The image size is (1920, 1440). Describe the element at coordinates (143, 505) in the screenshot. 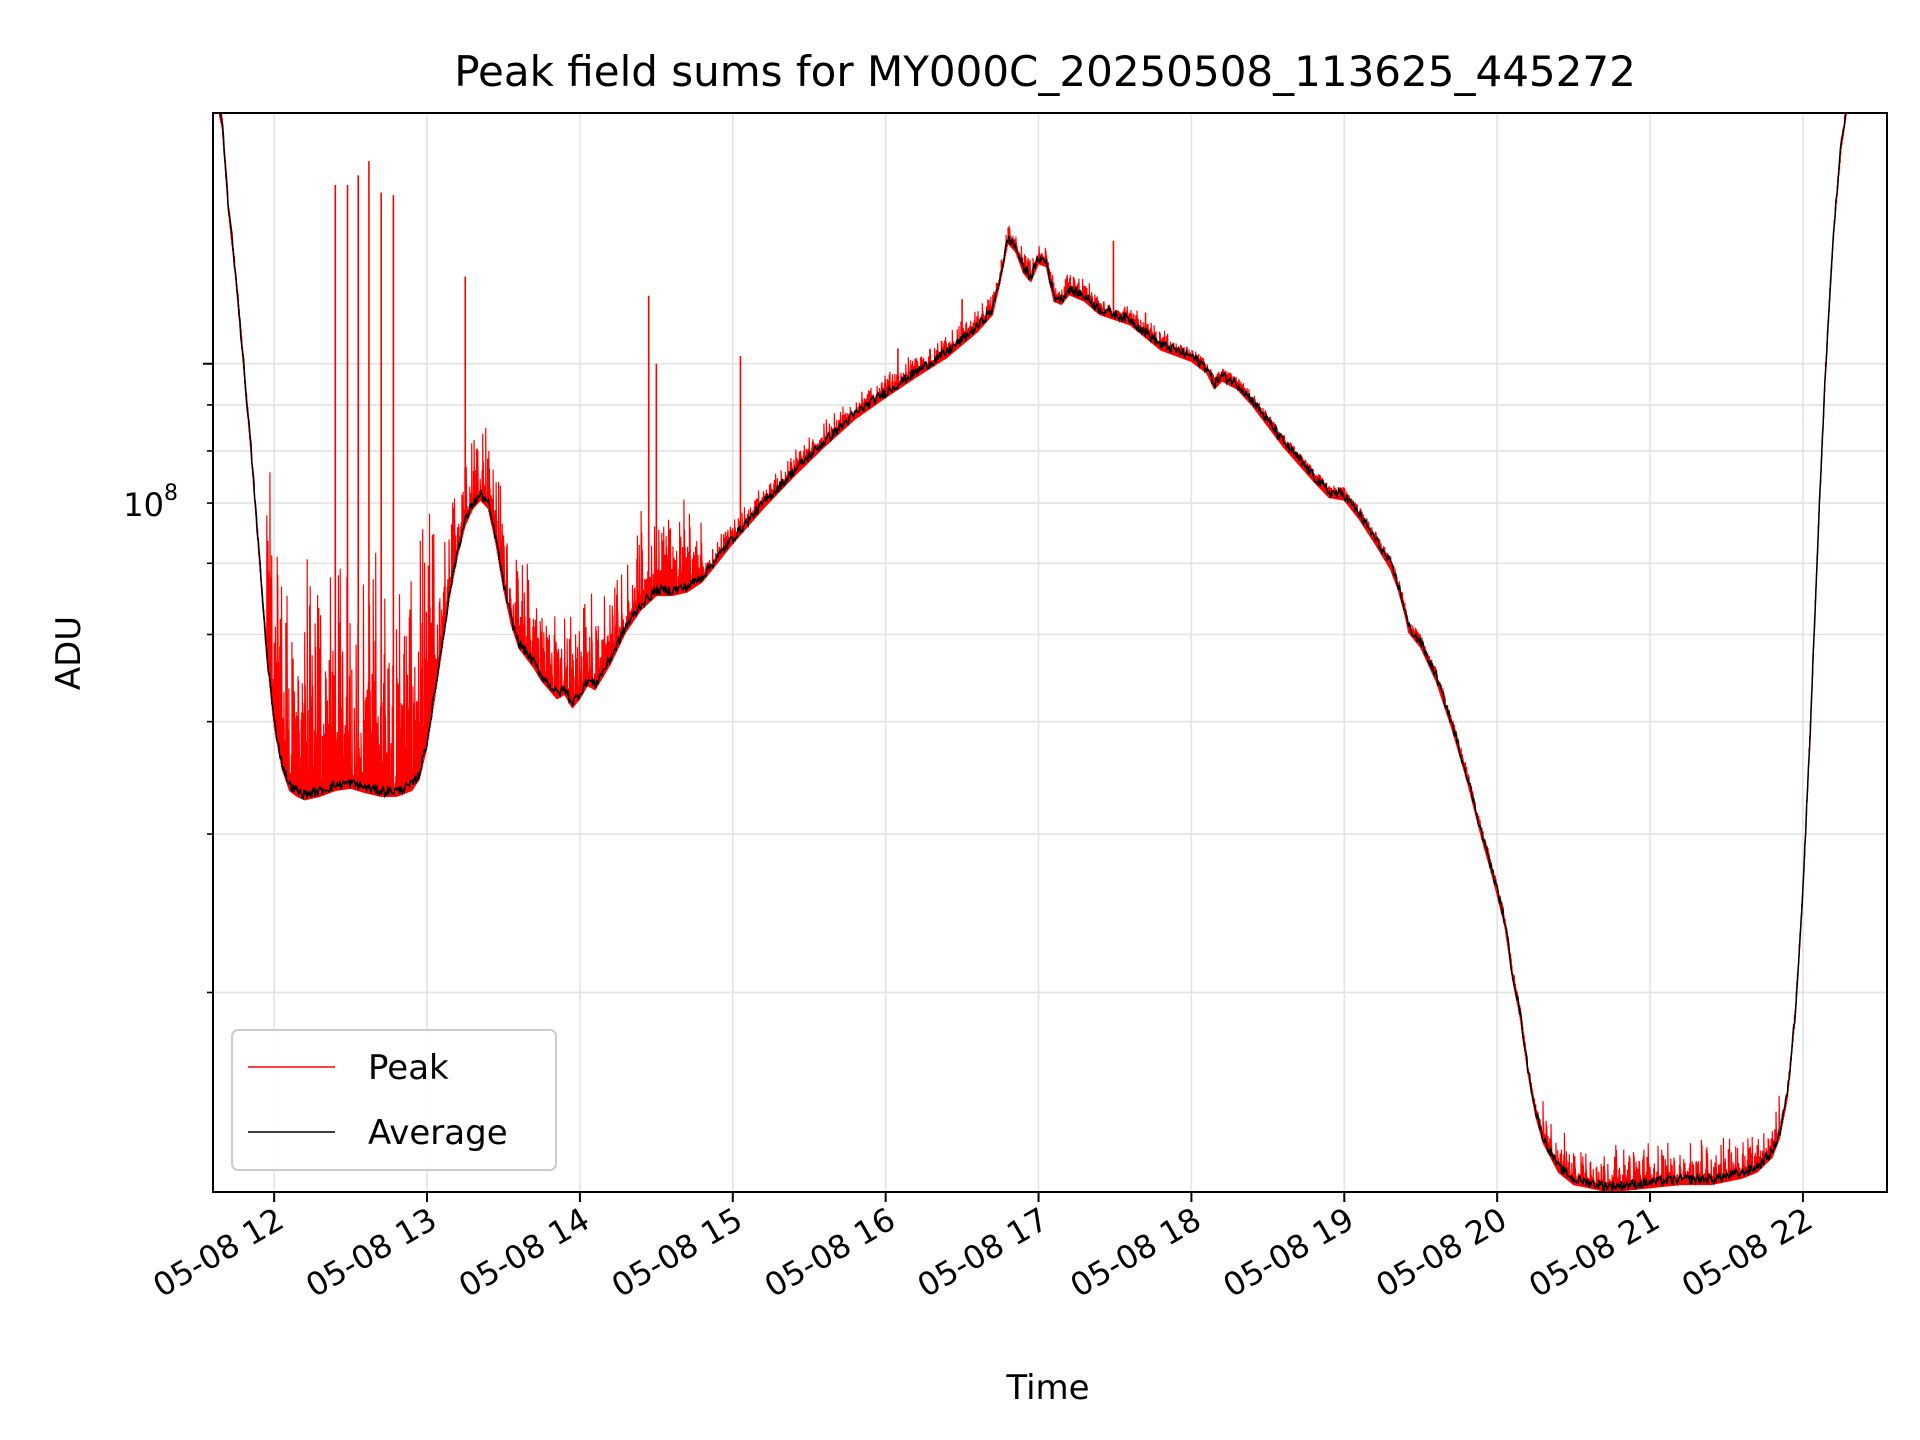

I see `y-tick-base: 10` at that location.